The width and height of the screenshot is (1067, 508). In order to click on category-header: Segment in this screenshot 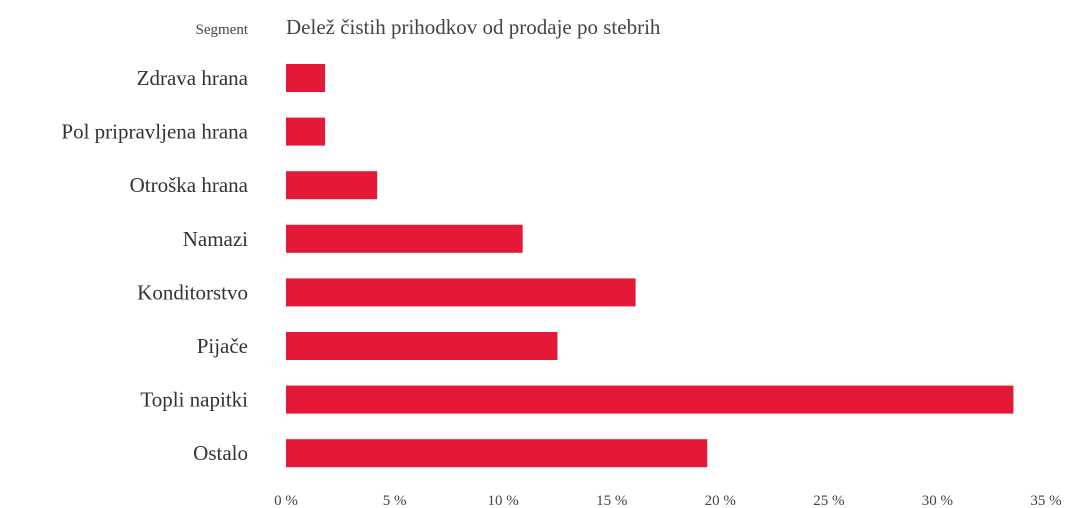, I will do `click(222, 30)`.